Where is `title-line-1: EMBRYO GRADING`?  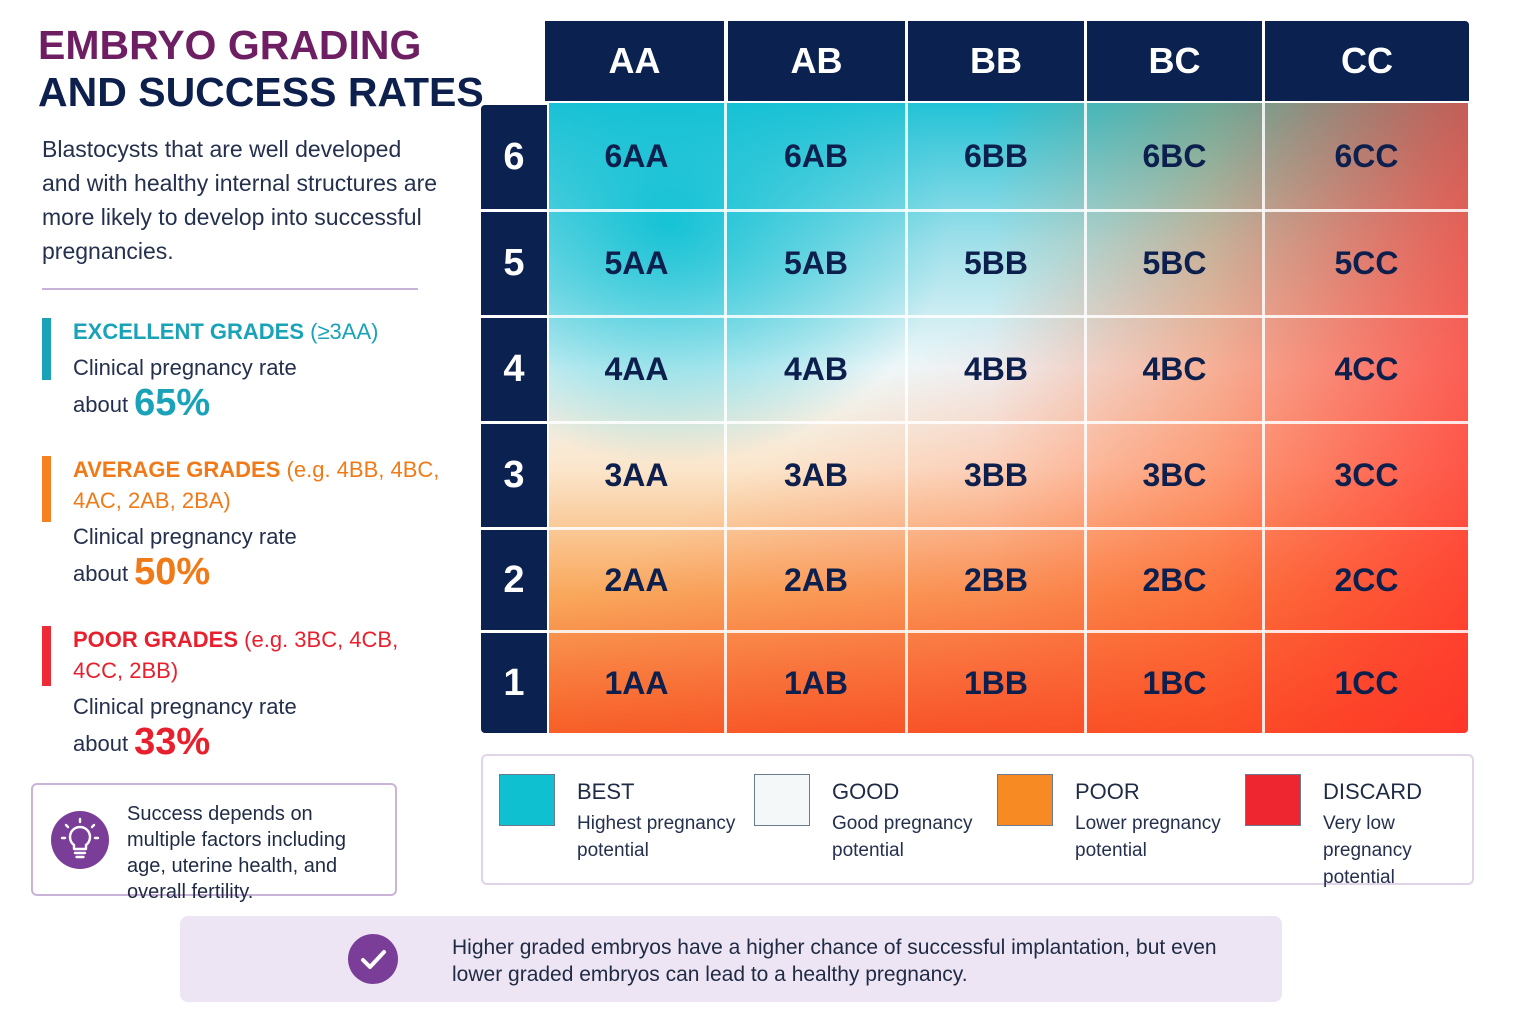
title-line-1: EMBRYO GRADING is located at coordinates (230, 45).